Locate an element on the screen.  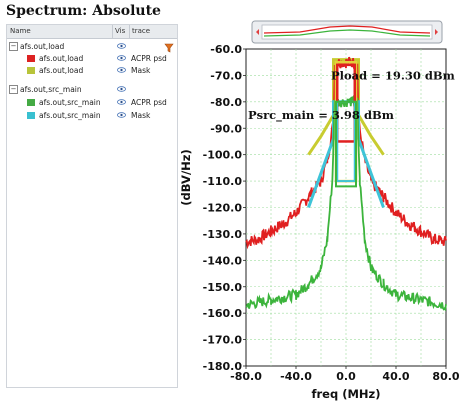
y-tick-label: -160.0 is located at coordinates (223, 313).